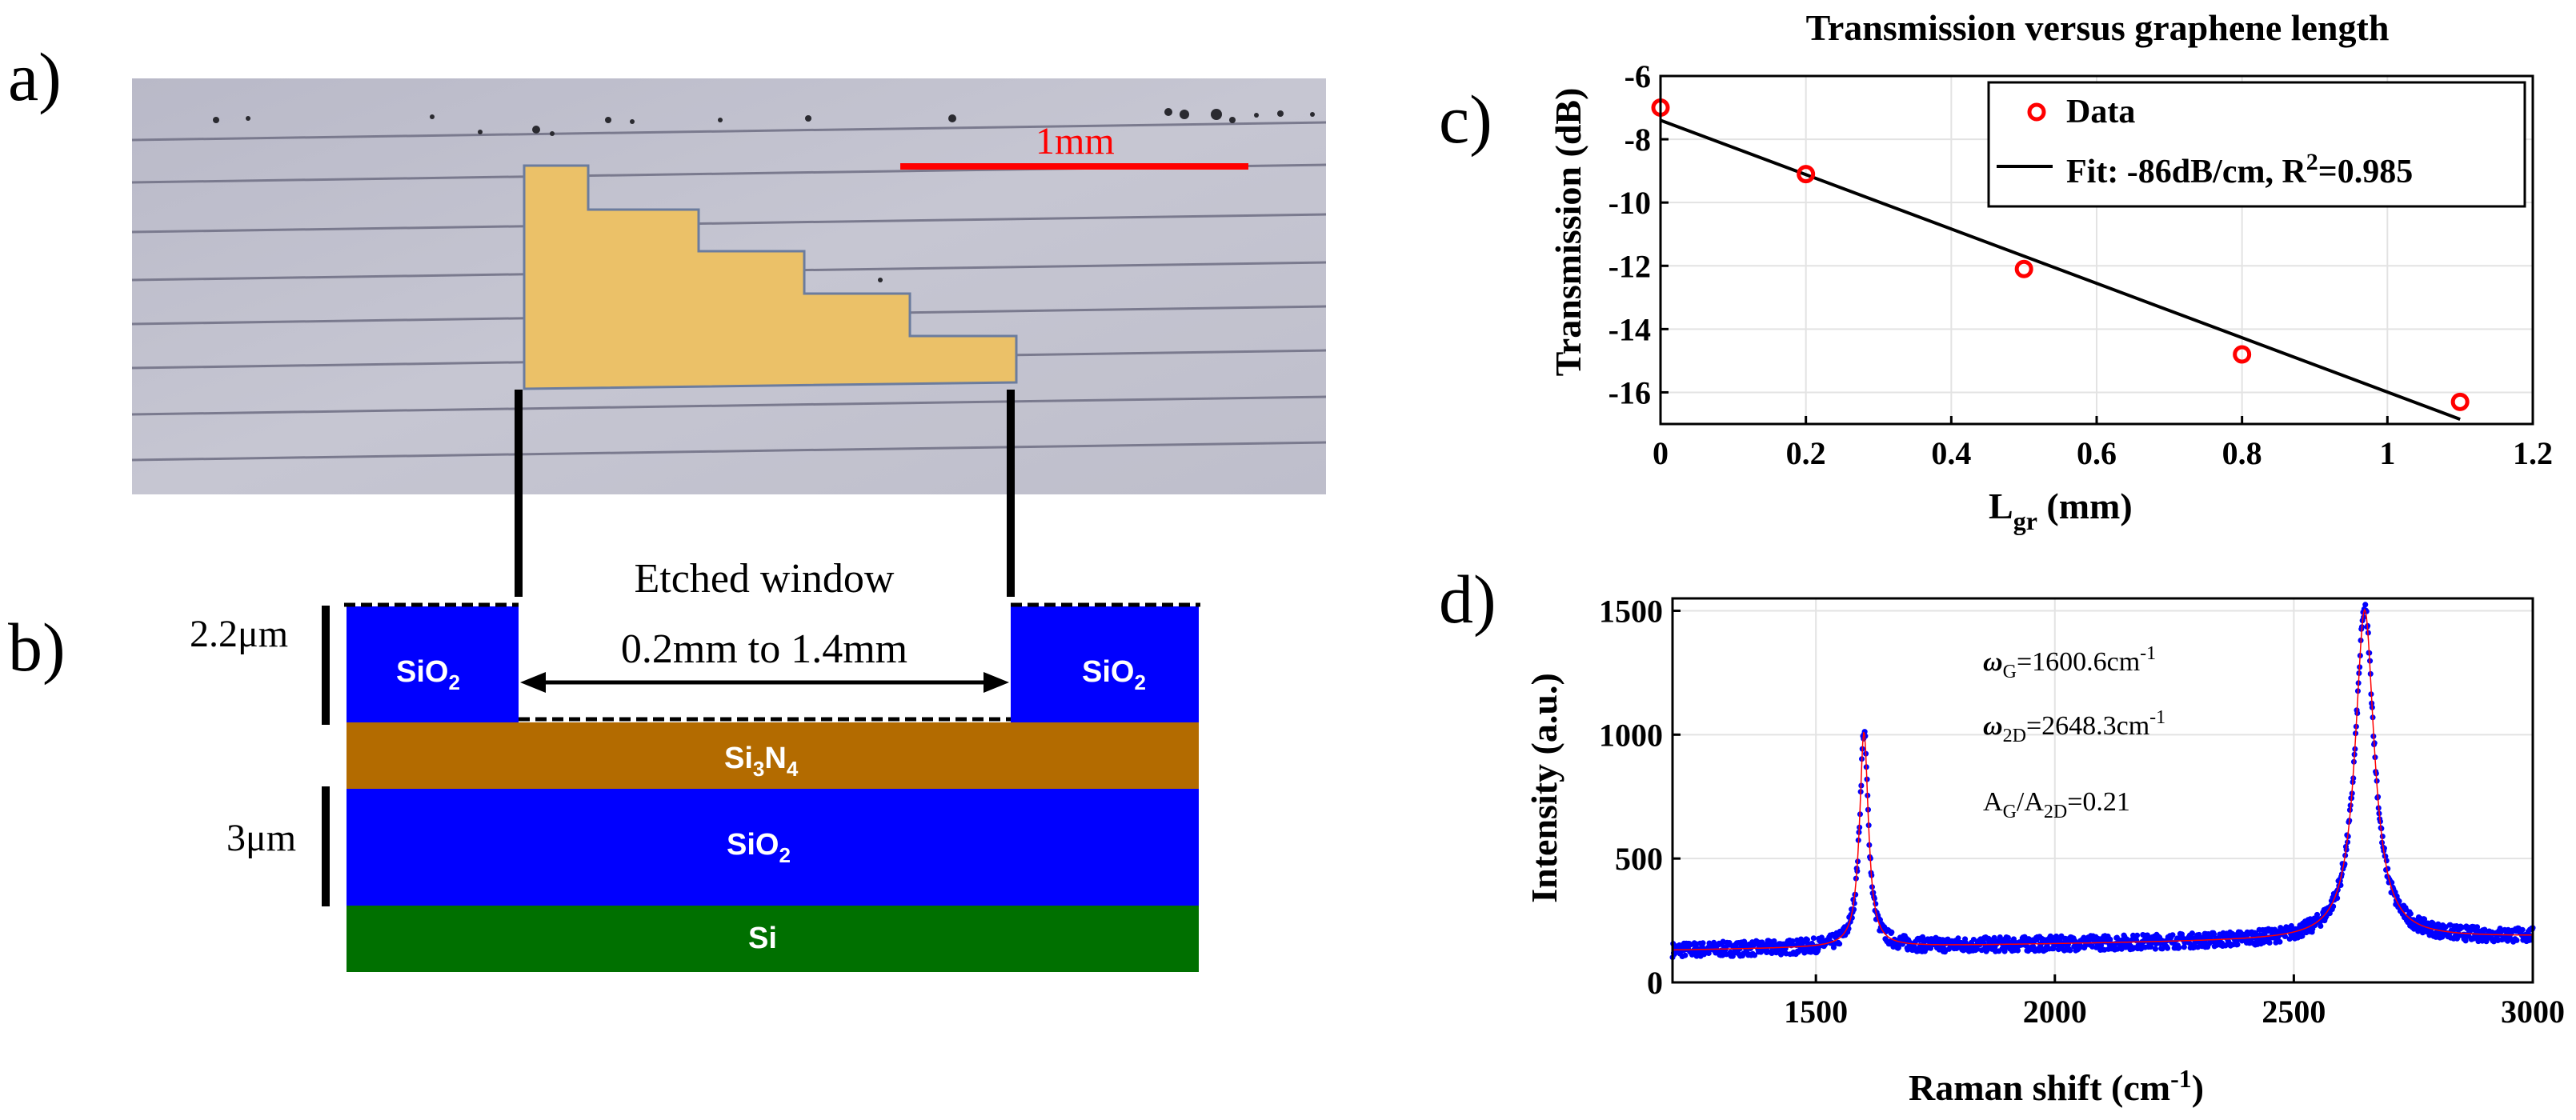 The height and width of the screenshot is (1120, 2576). I want to click on graphene-flake, so click(770, 277).